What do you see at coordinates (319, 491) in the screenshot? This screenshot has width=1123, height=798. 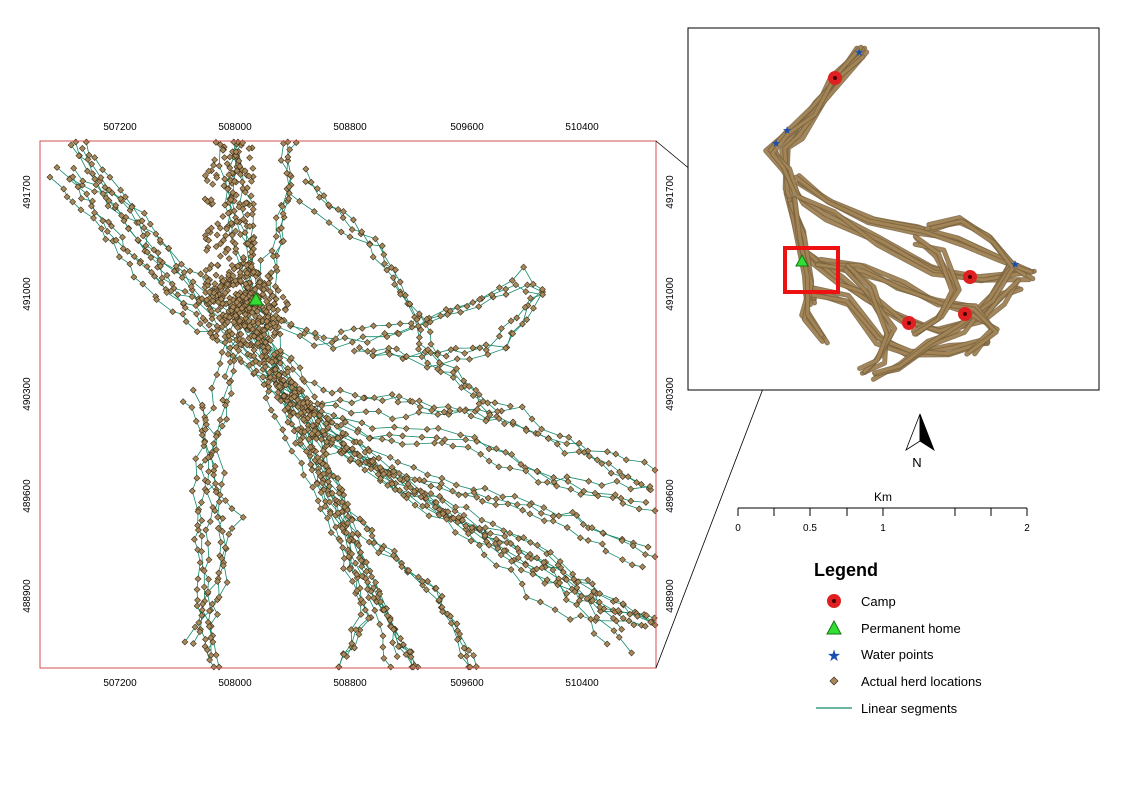 I see `linear-segment` at bounding box center [319, 491].